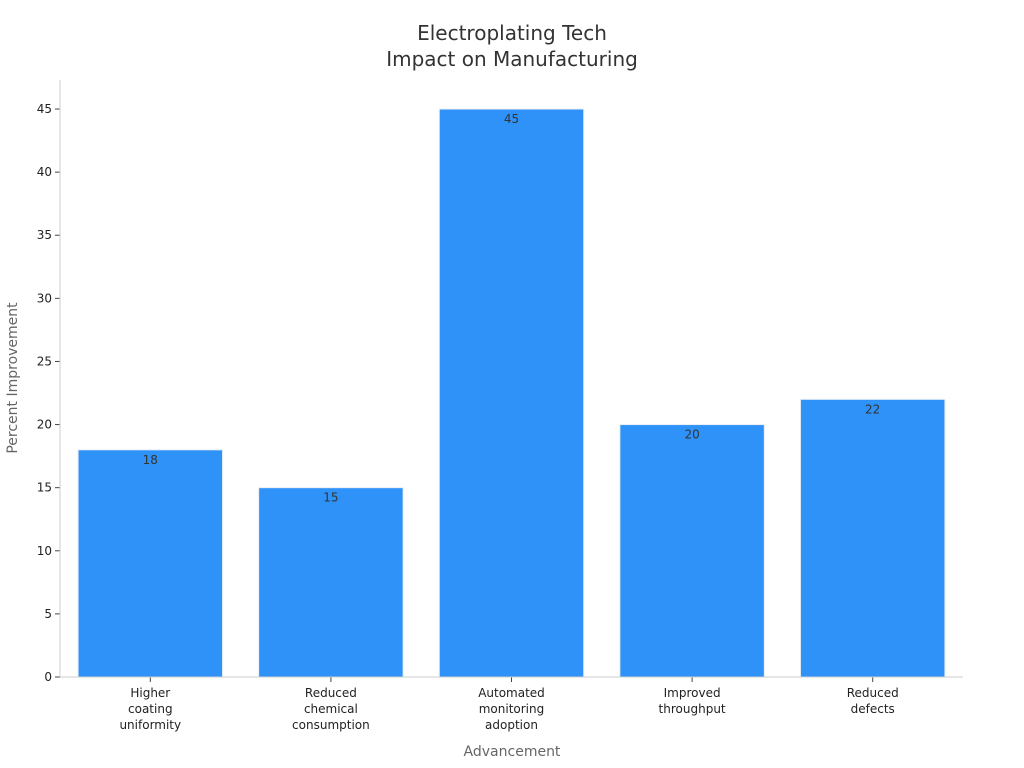 Image resolution: width=1024 pixels, height=768 pixels. I want to click on y-tick-label: 5, so click(48, 614).